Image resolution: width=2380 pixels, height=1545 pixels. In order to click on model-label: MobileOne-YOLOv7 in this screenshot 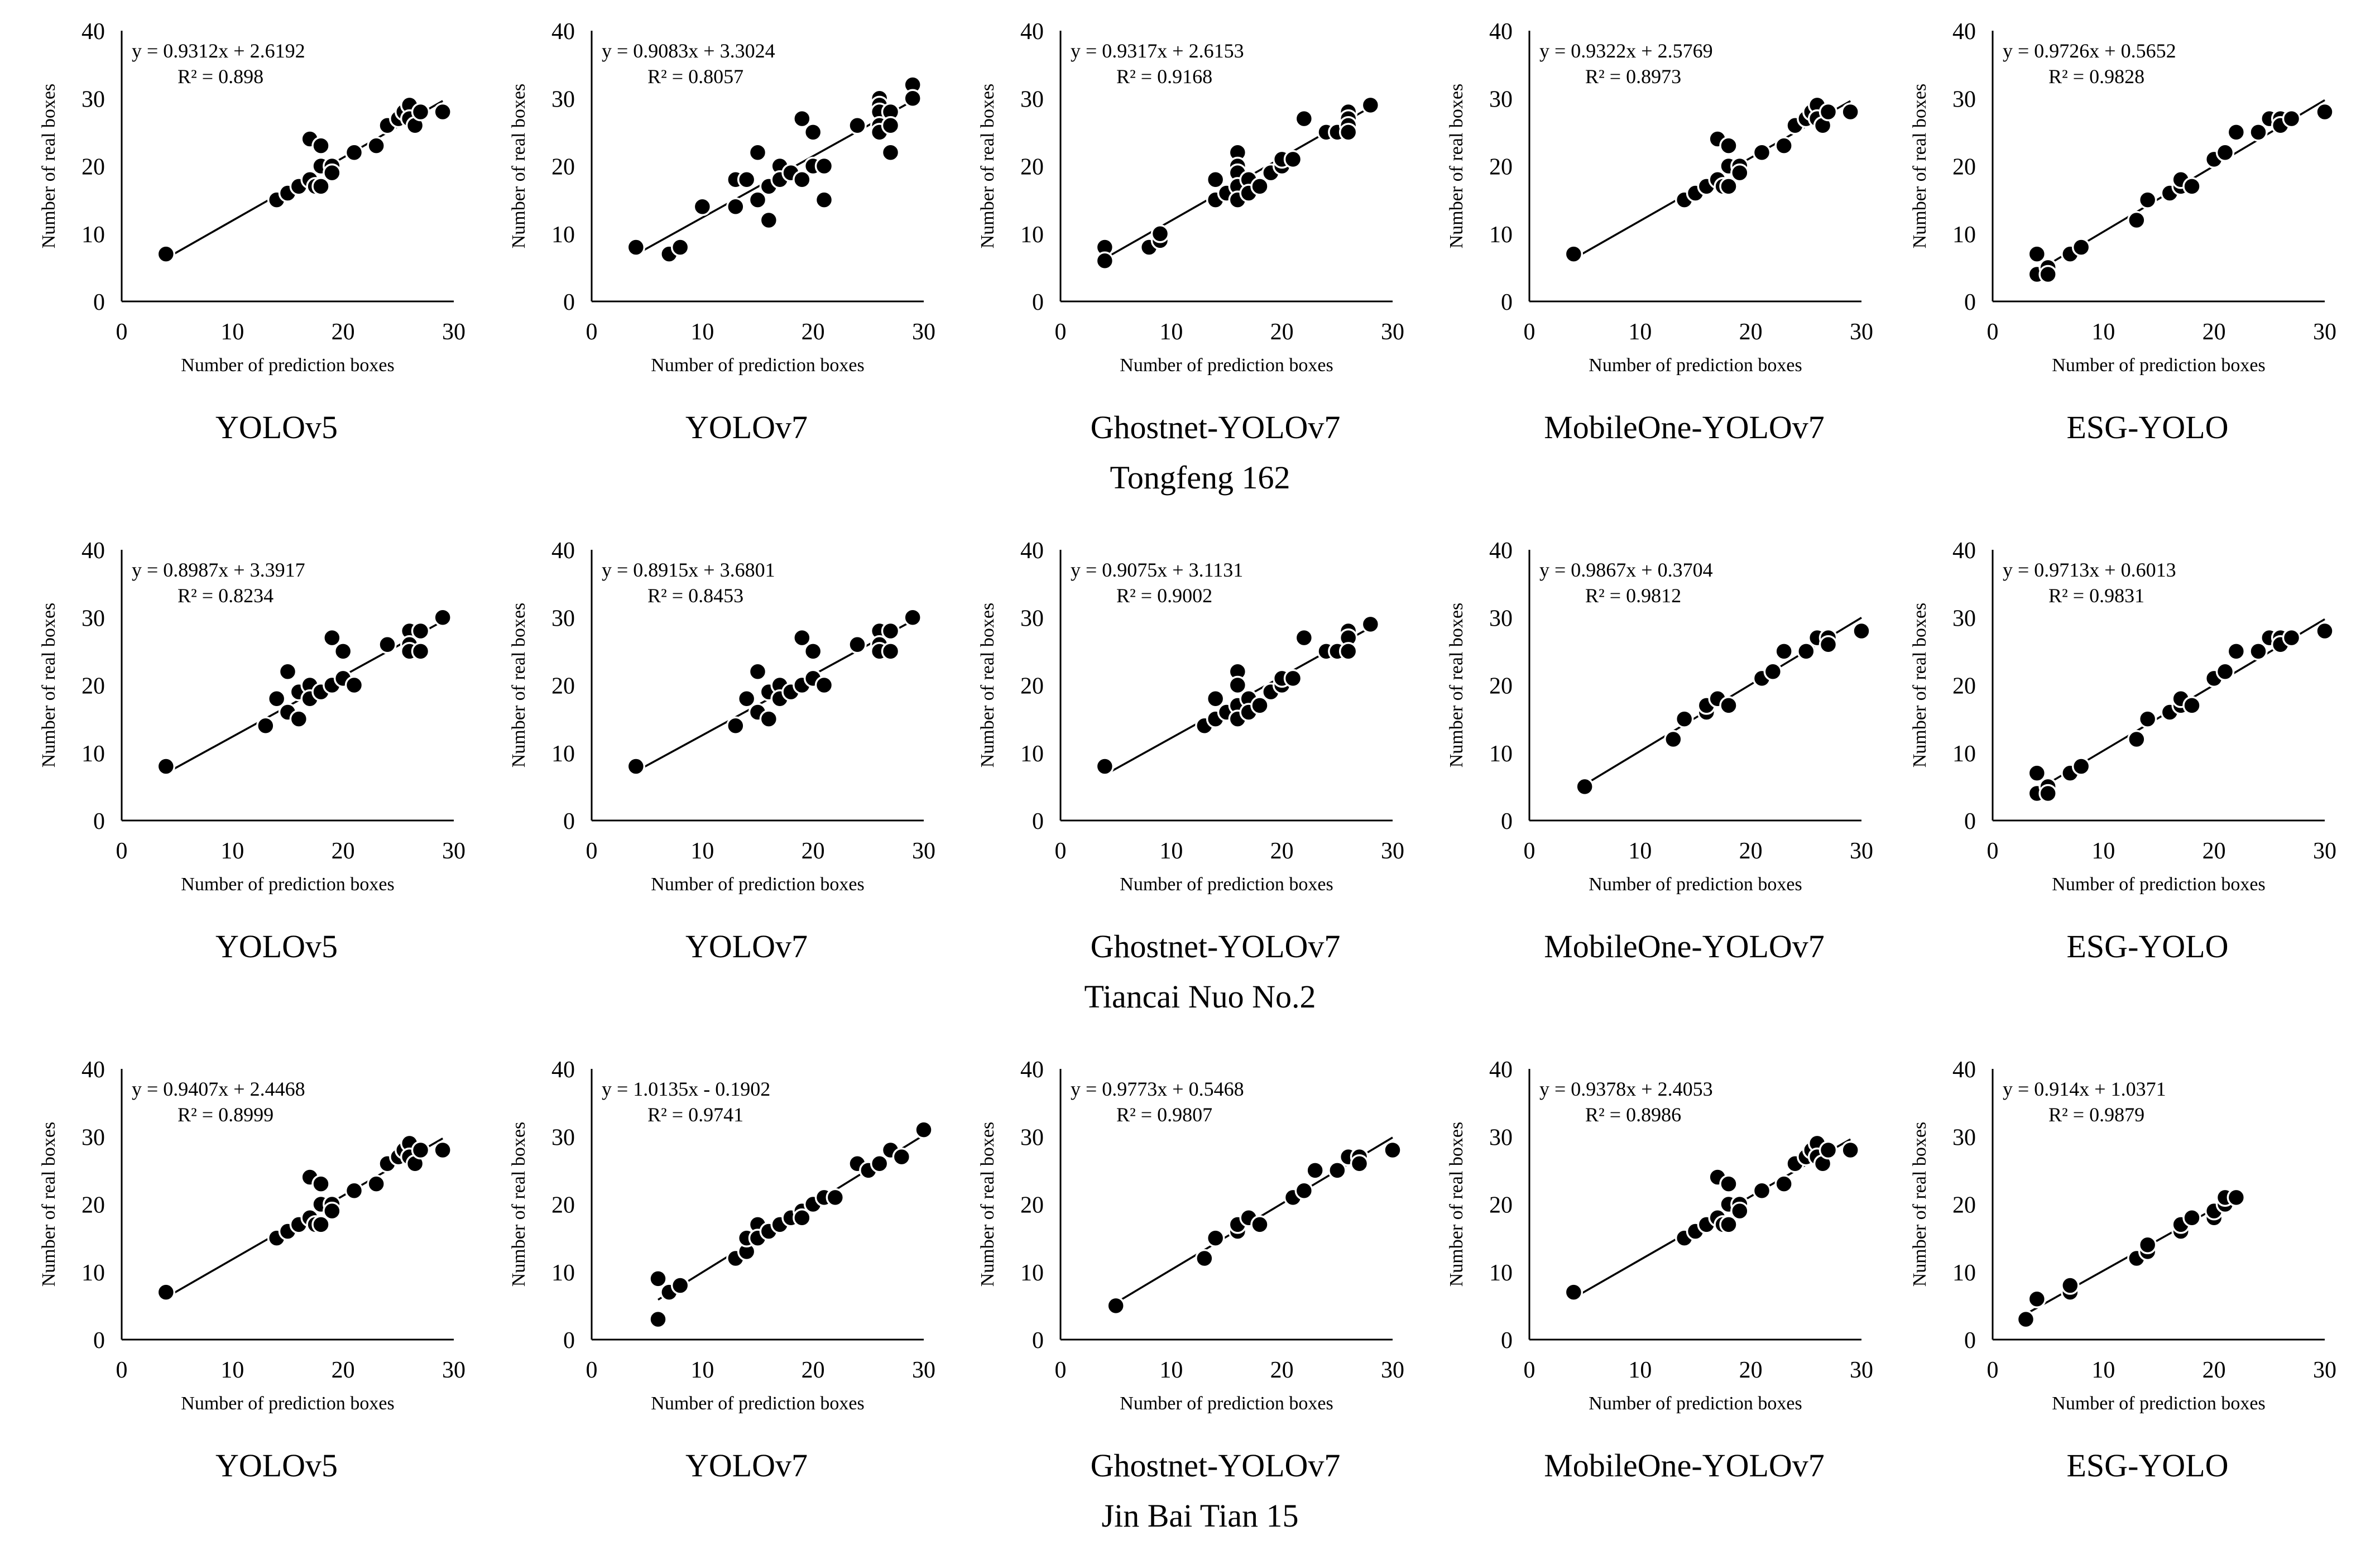, I will do `click(1684, 946)`.